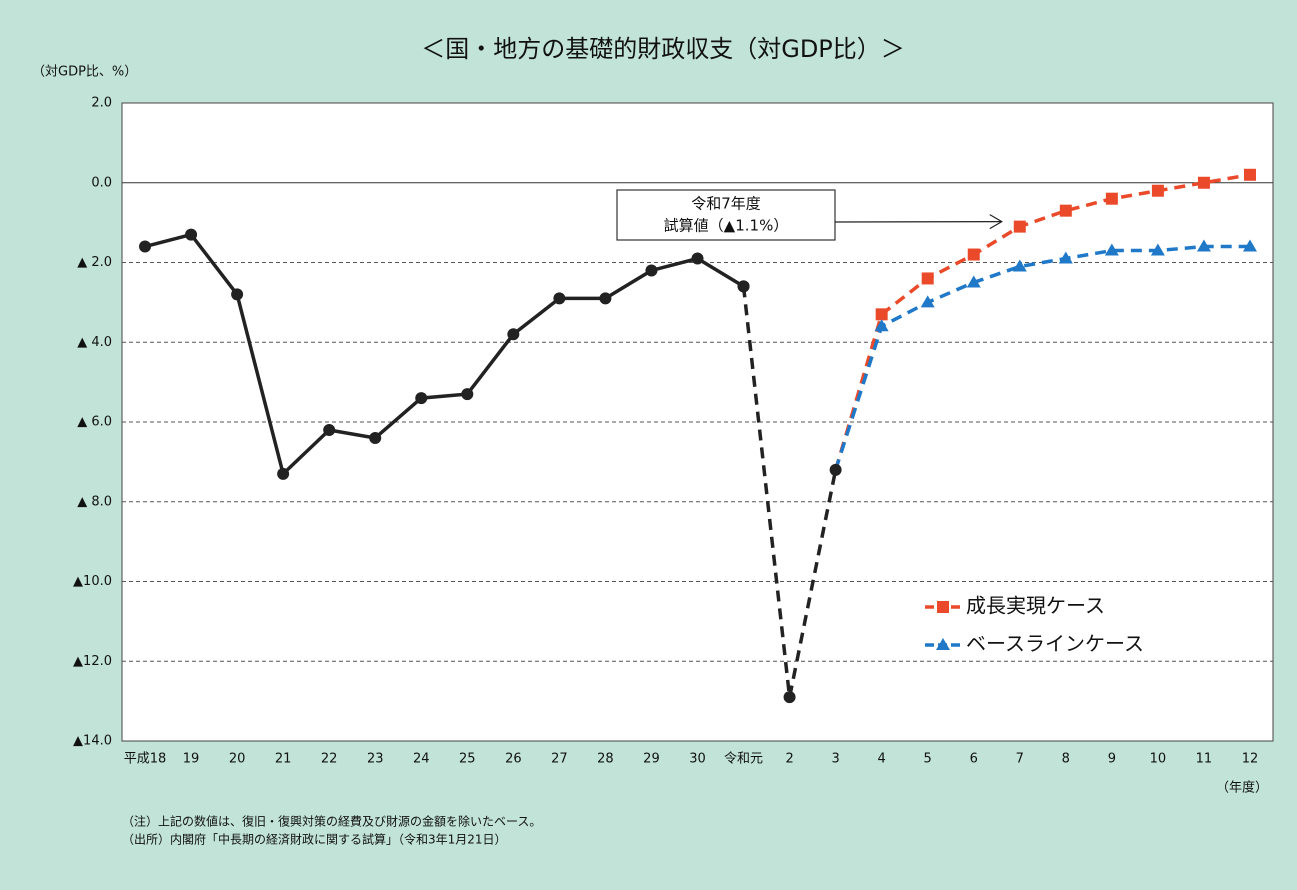 The width and height of the screenshot is (1297, 890). What do you see at coordinates (145, 759) in the screenshot?
I see `x-tick-label: 平成18` at bounding box center [145, 759].